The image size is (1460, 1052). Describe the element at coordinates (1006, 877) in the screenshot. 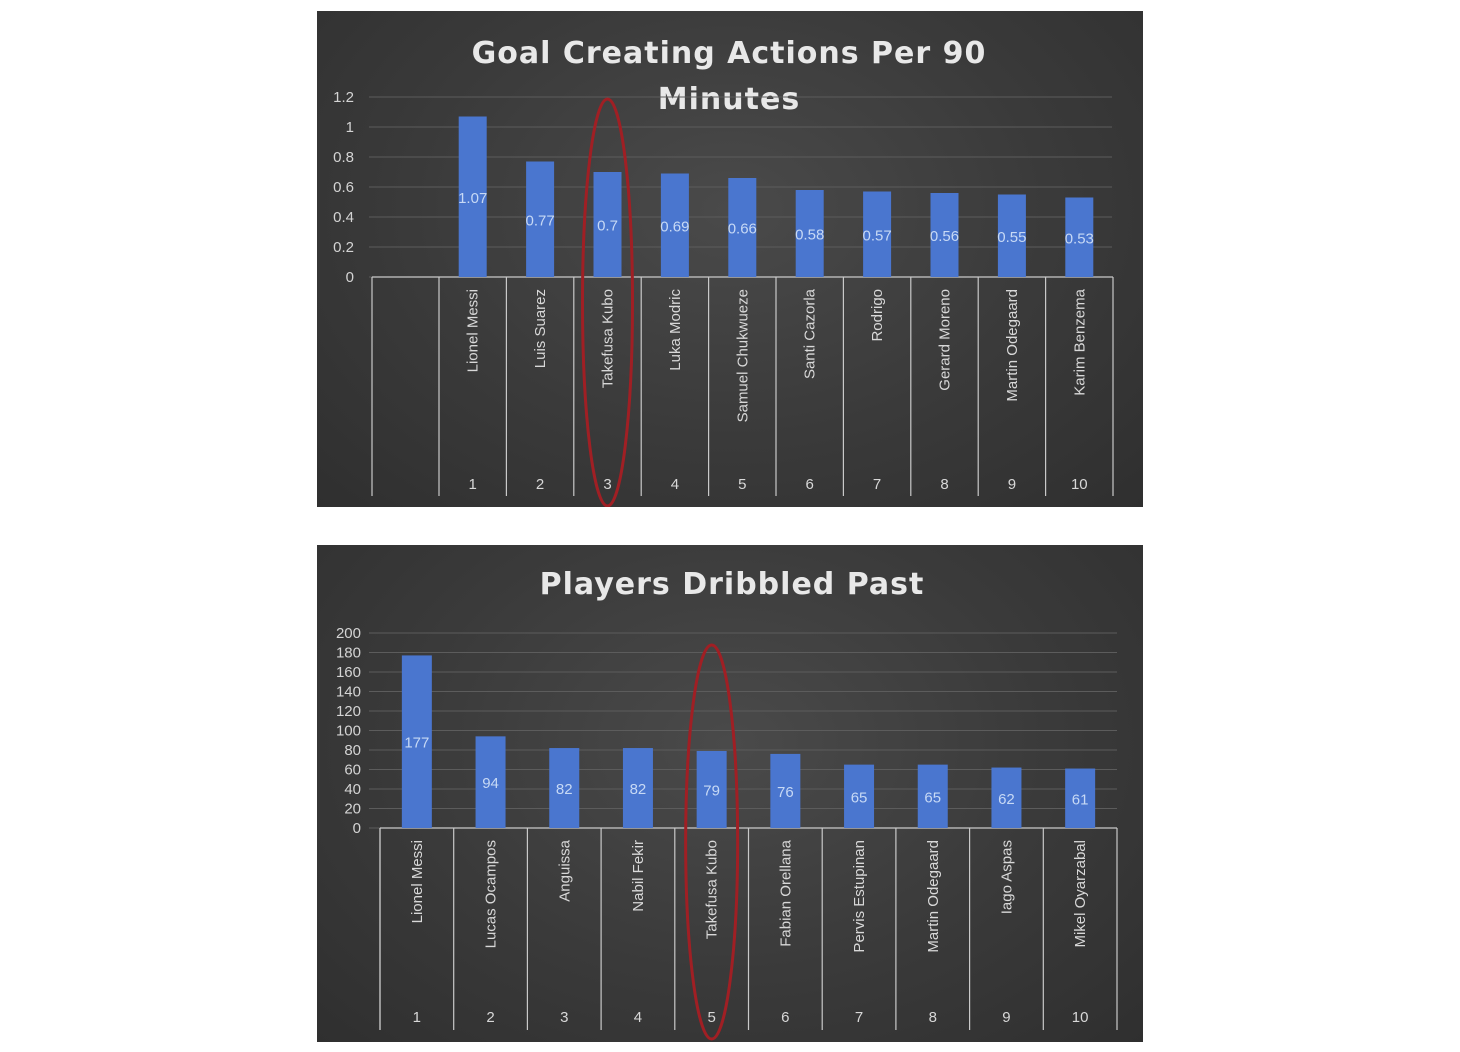

I see `category-label-iago-aspas: Iago Aspas` at that location.